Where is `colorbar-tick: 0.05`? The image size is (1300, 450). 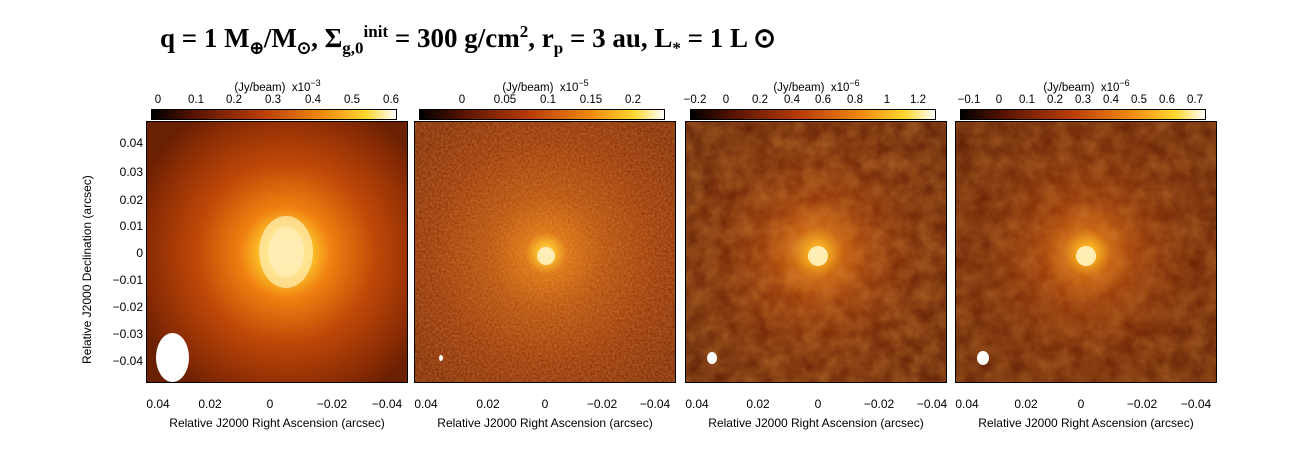
colorbar-tick: 0.05 is located at coordinates (505, 100).